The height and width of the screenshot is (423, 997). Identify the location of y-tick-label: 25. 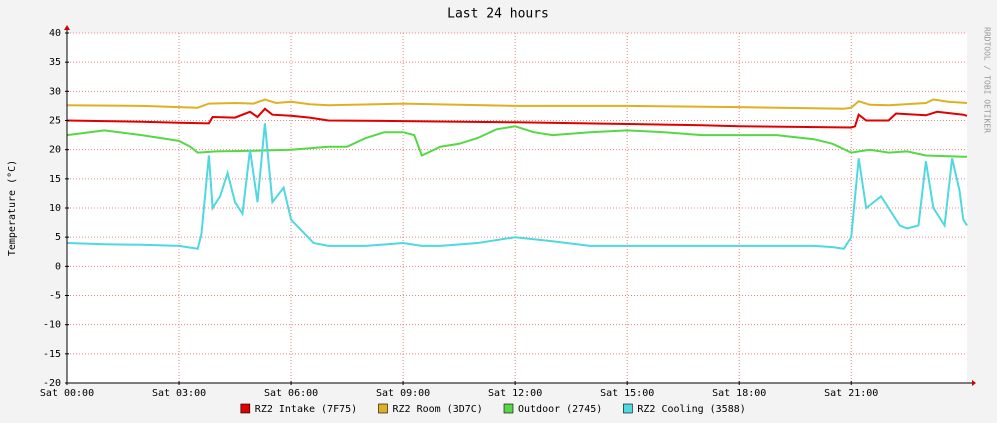
(55, 121).